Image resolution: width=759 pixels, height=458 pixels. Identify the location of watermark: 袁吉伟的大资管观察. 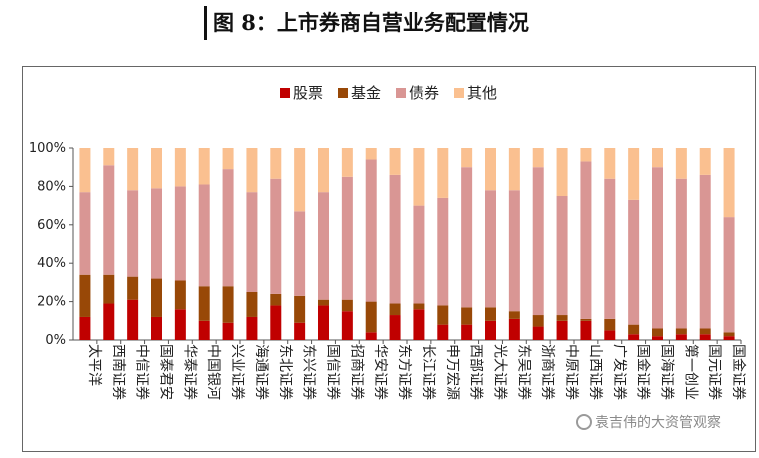
(648, 422).